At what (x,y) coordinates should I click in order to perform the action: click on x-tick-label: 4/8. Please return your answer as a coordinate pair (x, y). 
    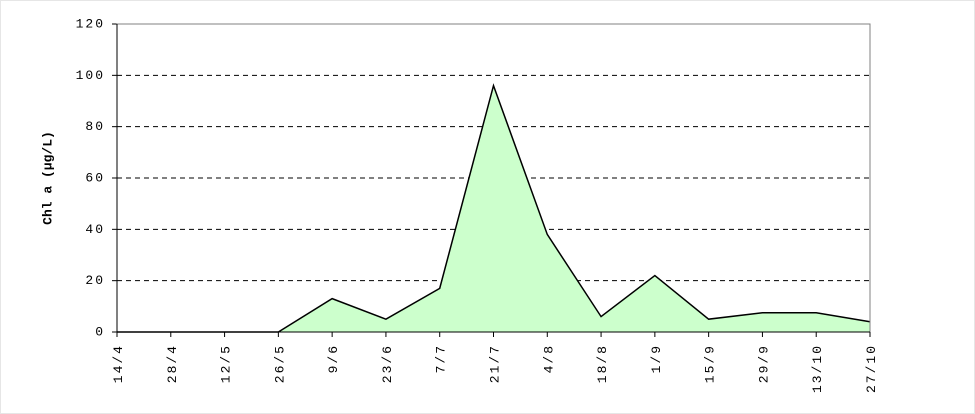
    Looking at the image, I should click on (548, 358).